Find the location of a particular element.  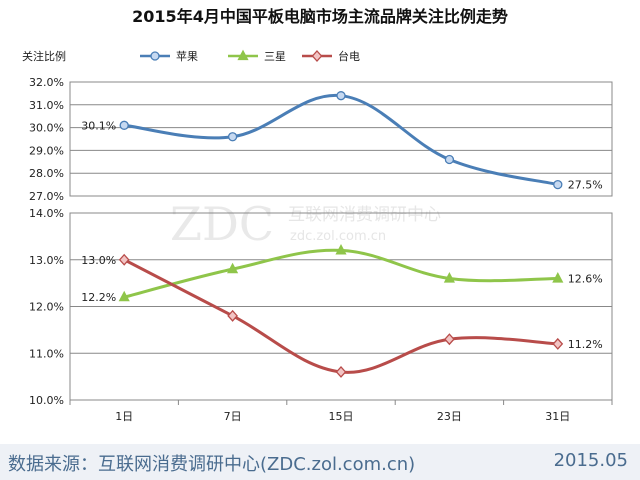

y-tick-label: 31.0% is located at coordinates (46, 105).